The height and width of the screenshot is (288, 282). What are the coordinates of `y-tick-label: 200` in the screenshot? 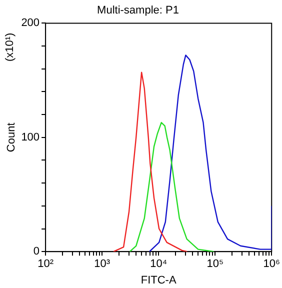 It's located at (30, 23).